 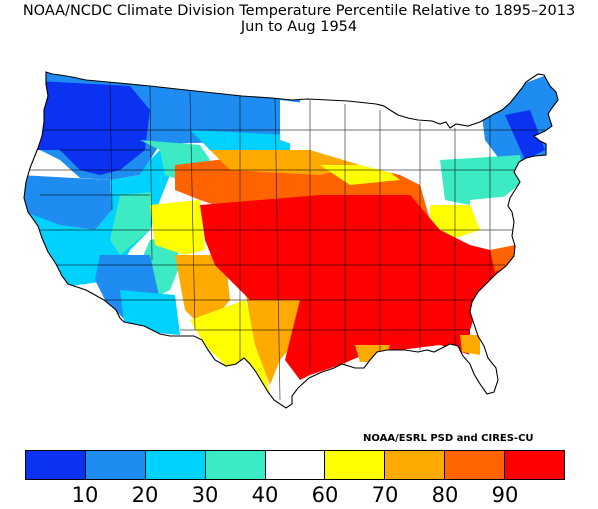 What do you see at coordinates (385, 495) in the screenshot?
I see `legend-tick-label: 70` at bounding box center [385, 495].